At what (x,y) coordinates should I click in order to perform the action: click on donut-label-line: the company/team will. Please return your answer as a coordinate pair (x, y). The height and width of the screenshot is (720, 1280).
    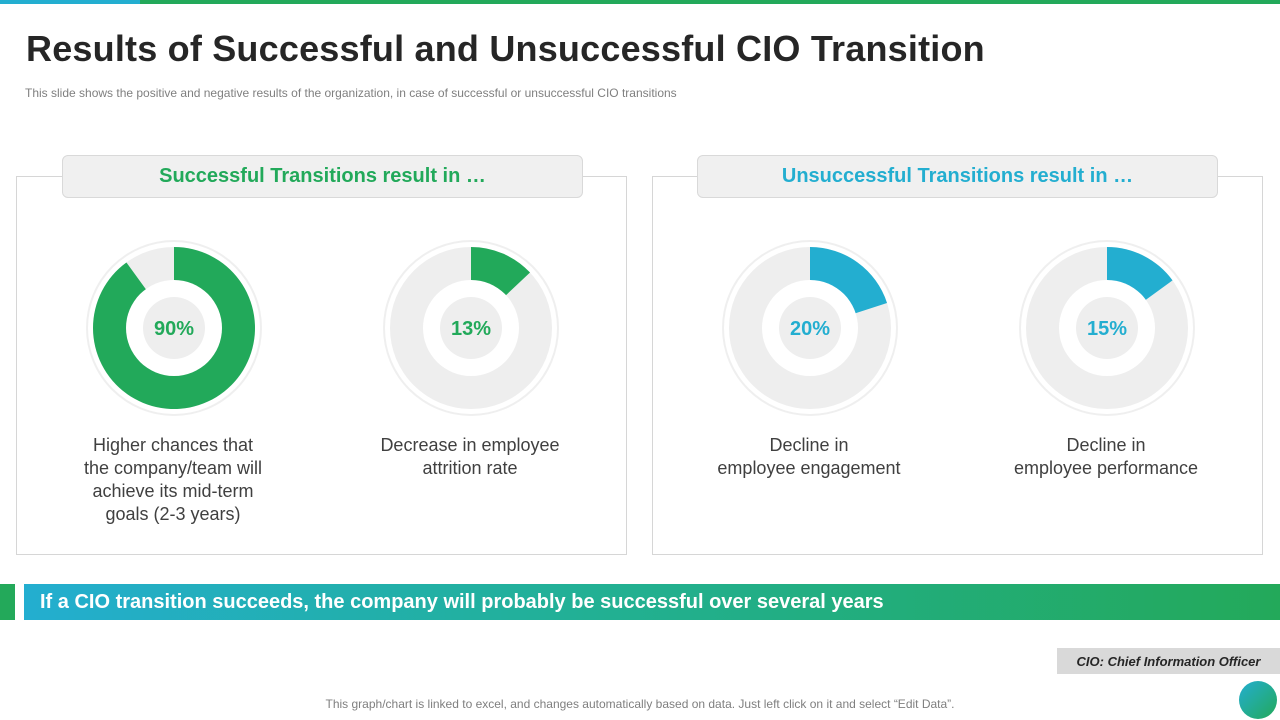
    Looking at the image, I should click on (173, 468).